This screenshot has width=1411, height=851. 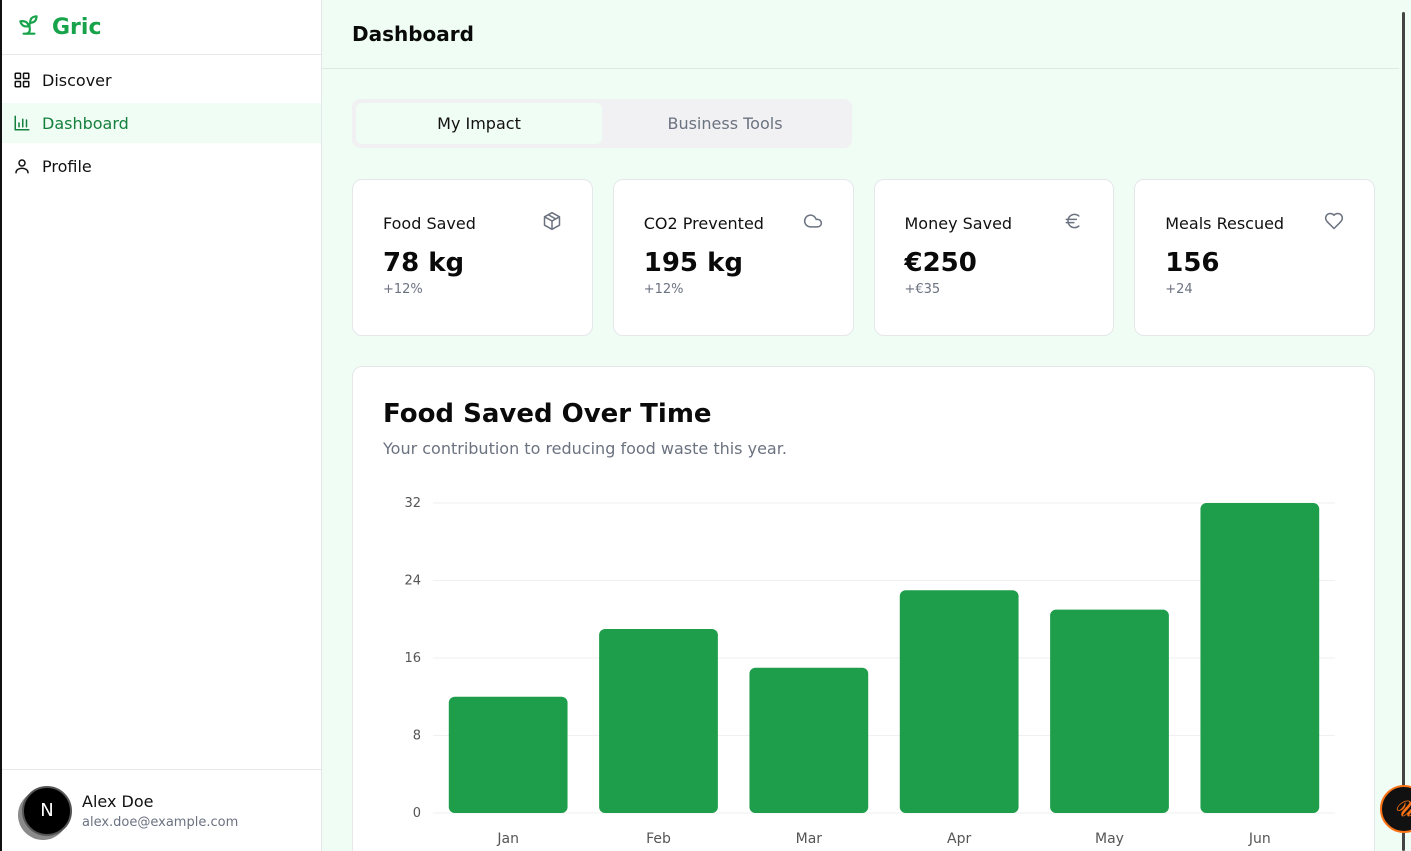 I want to click on stat-label: CO2 Prevented, so click(x=703, y=223).